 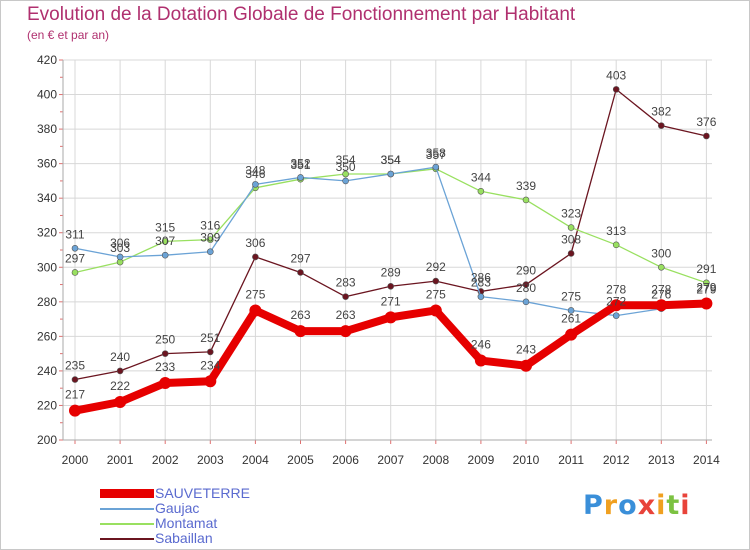 I want to click on data-label-montamat: 323, so click(x=571, y=214).